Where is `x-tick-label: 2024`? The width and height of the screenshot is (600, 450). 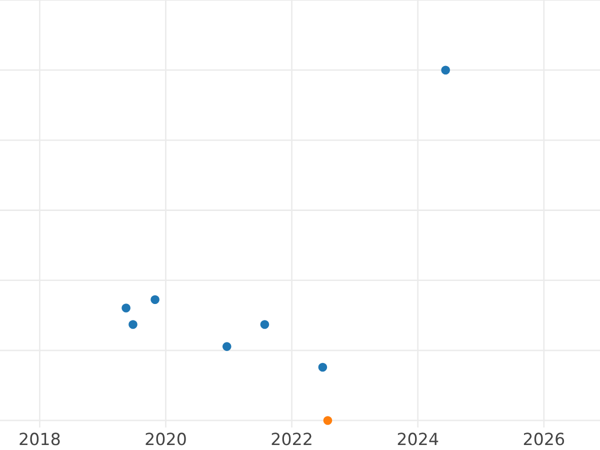
x-tick-label: 2024 is located at coordinates (418, 439).